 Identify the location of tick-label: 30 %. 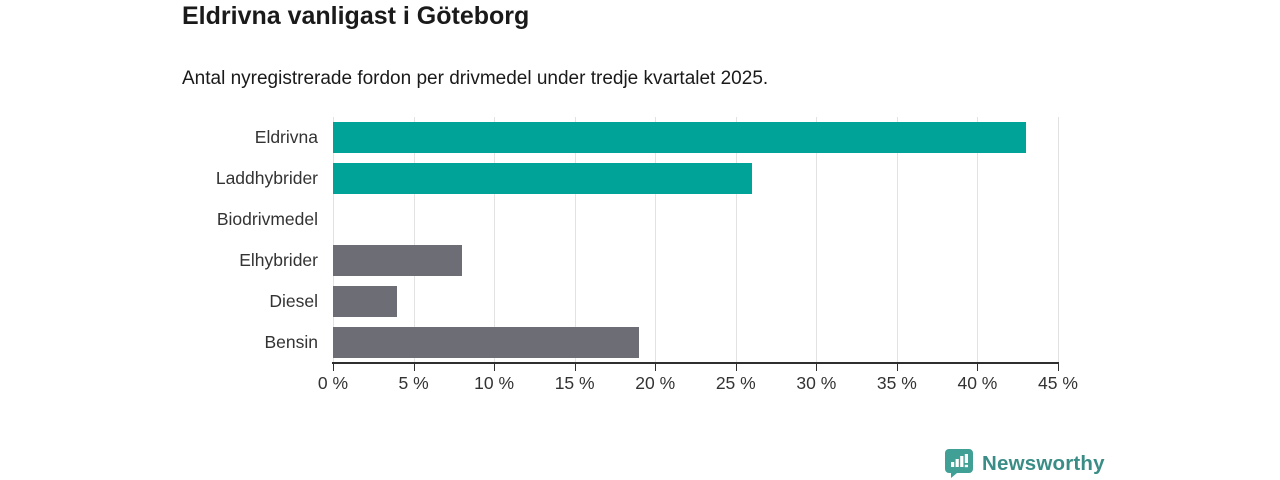
(816, 383).